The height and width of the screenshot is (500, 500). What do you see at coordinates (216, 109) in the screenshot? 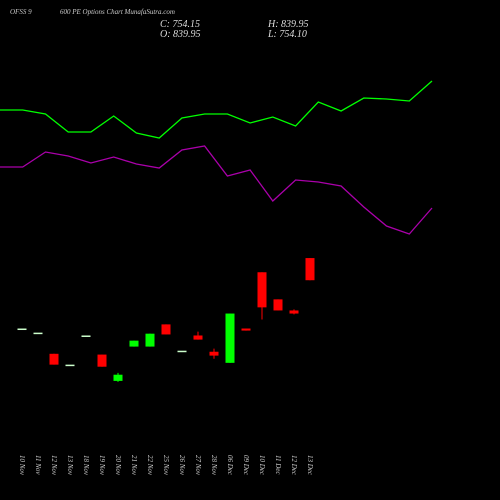
I see `indicator-line` at bounding box center [216, 109].